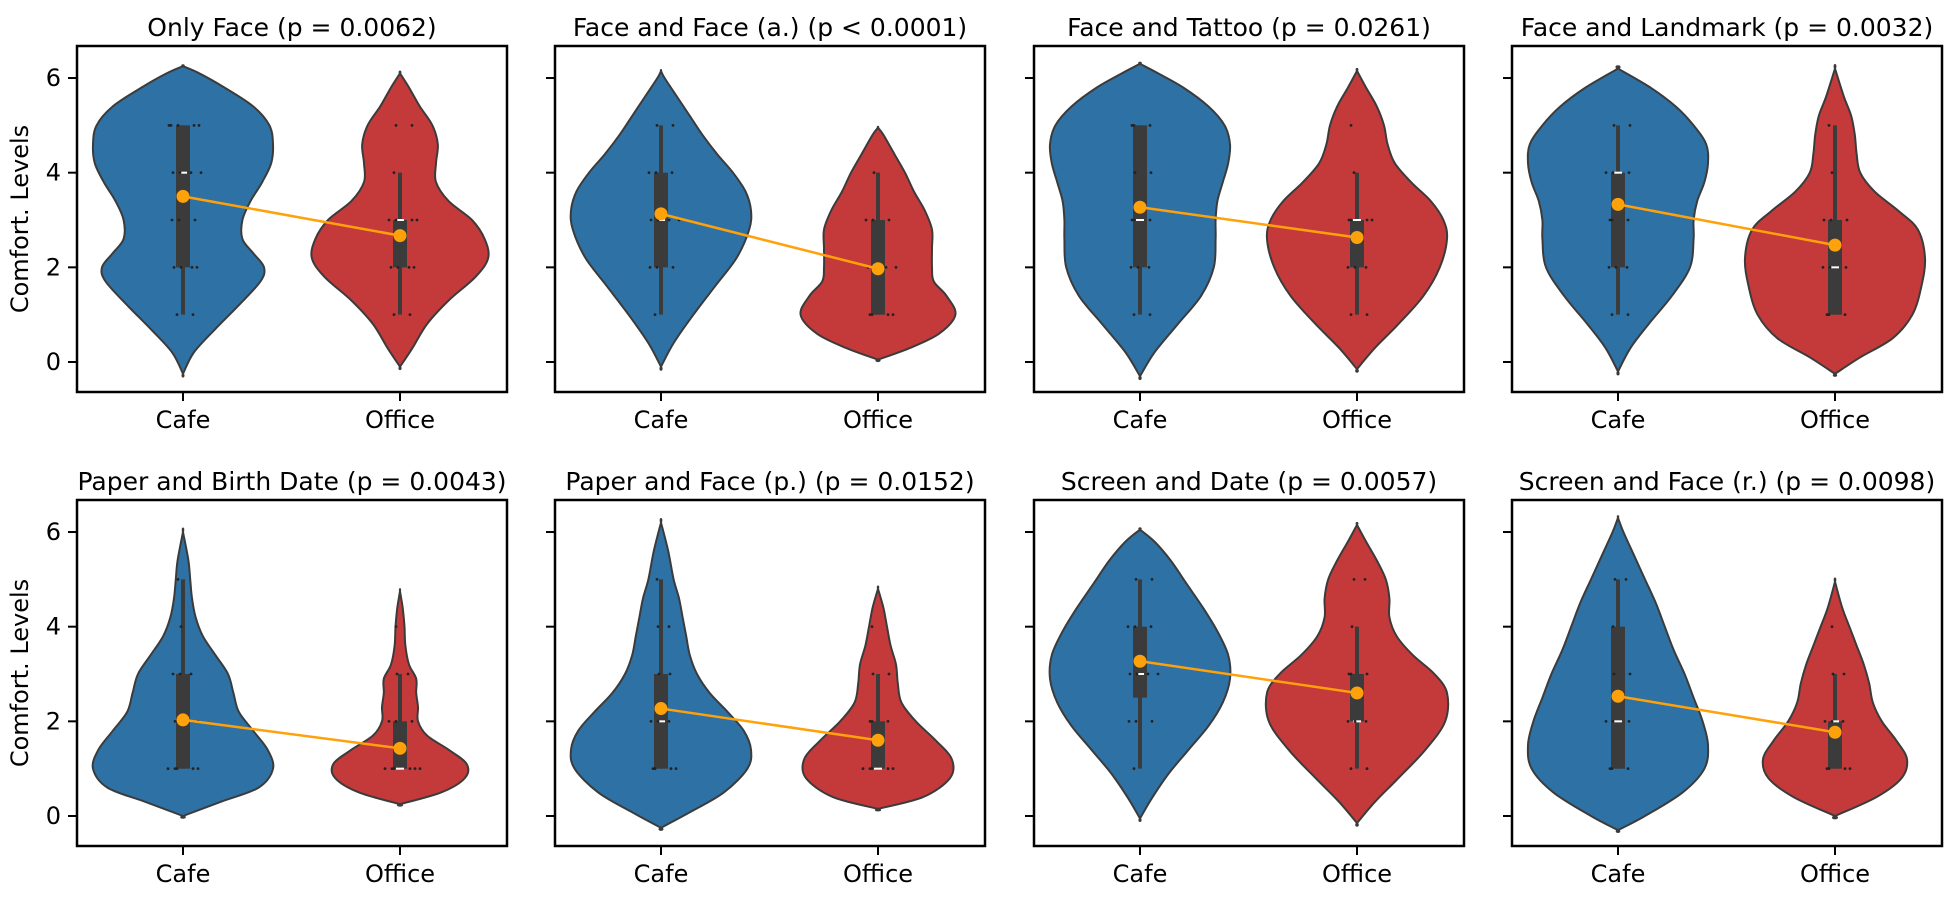 This screenshot has width=1954, height=898. What do you see at coordinates (769, 481) in the screenshot?
I see `panel-title: Paper and Face (p.) (p = 0.0152)` at bounding box center [769, 481].